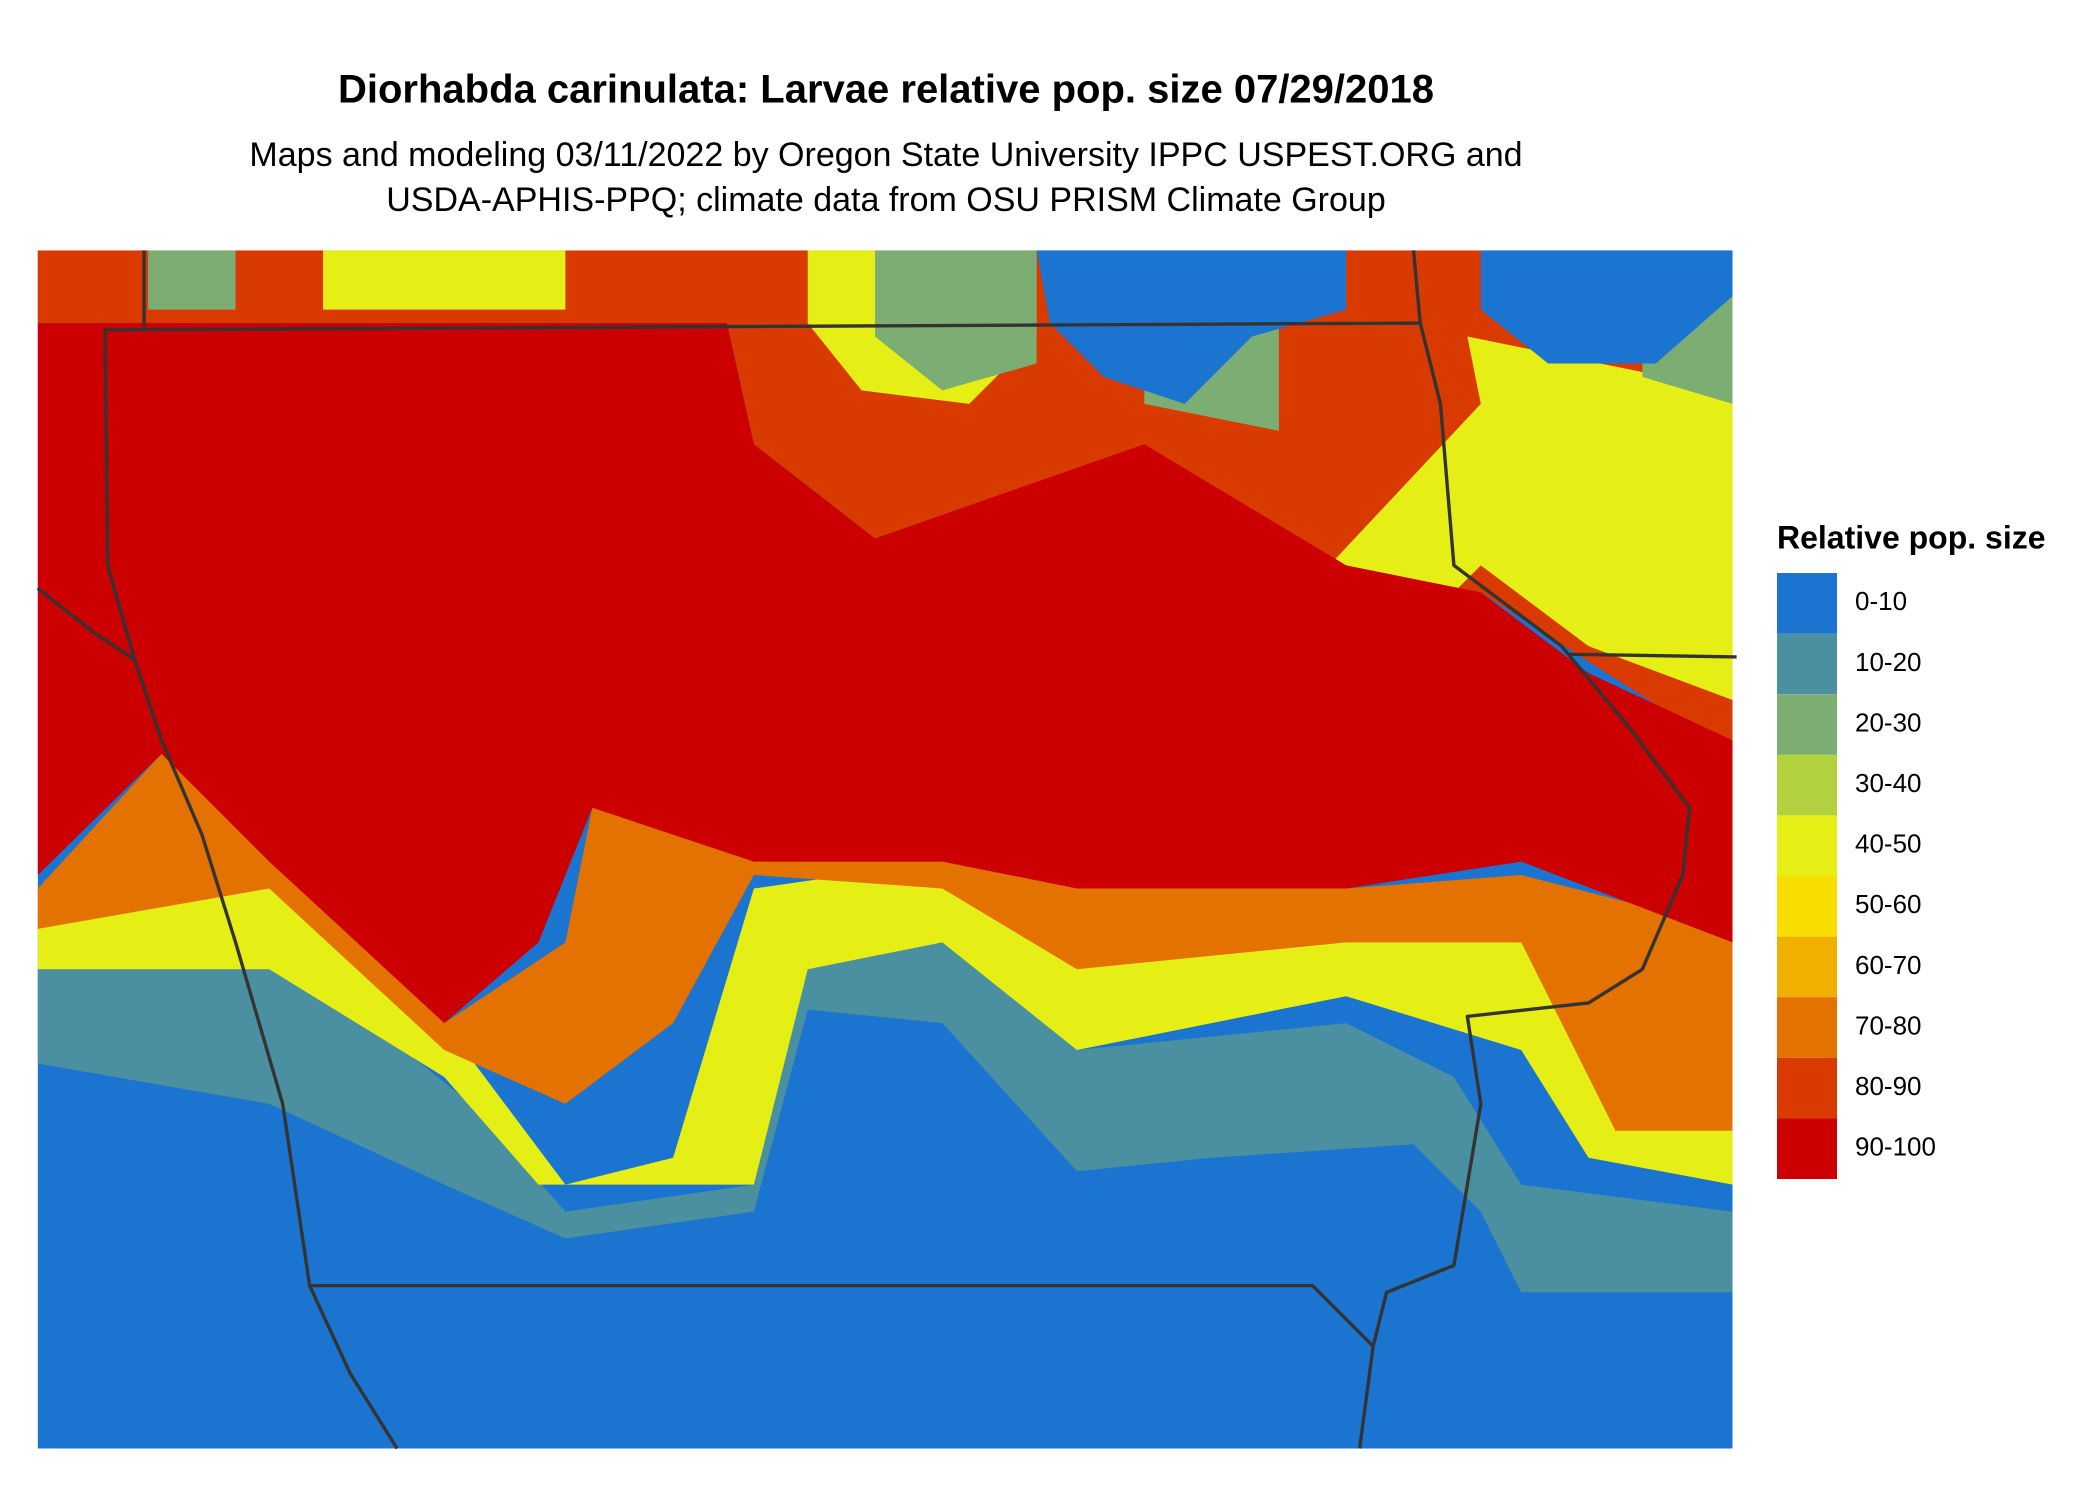  Describe the element at coordinates (1895, 1147) in the screenshot. I see `legend-label: 90-100` at that location.